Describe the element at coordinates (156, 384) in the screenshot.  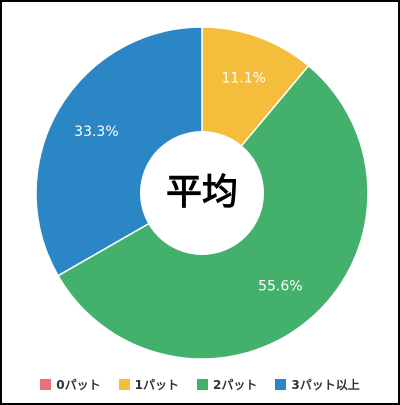
I see `legend-label-1: 1パット` at that location.